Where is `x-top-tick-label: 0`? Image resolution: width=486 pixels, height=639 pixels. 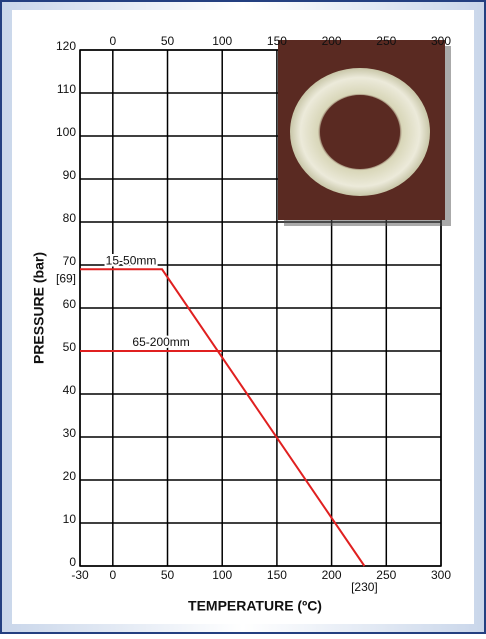
x-top-tick-label: 0 is located at coordinates (112, 41).